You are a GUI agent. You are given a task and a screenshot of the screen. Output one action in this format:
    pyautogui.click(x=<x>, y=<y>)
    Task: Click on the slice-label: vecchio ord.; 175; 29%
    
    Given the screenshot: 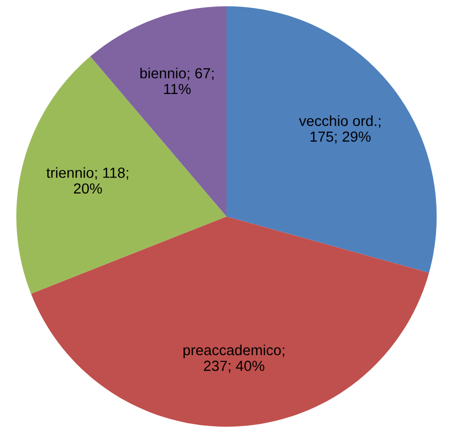 What is the action you would take?
    pyautogui.click(x=339, y=129)
    